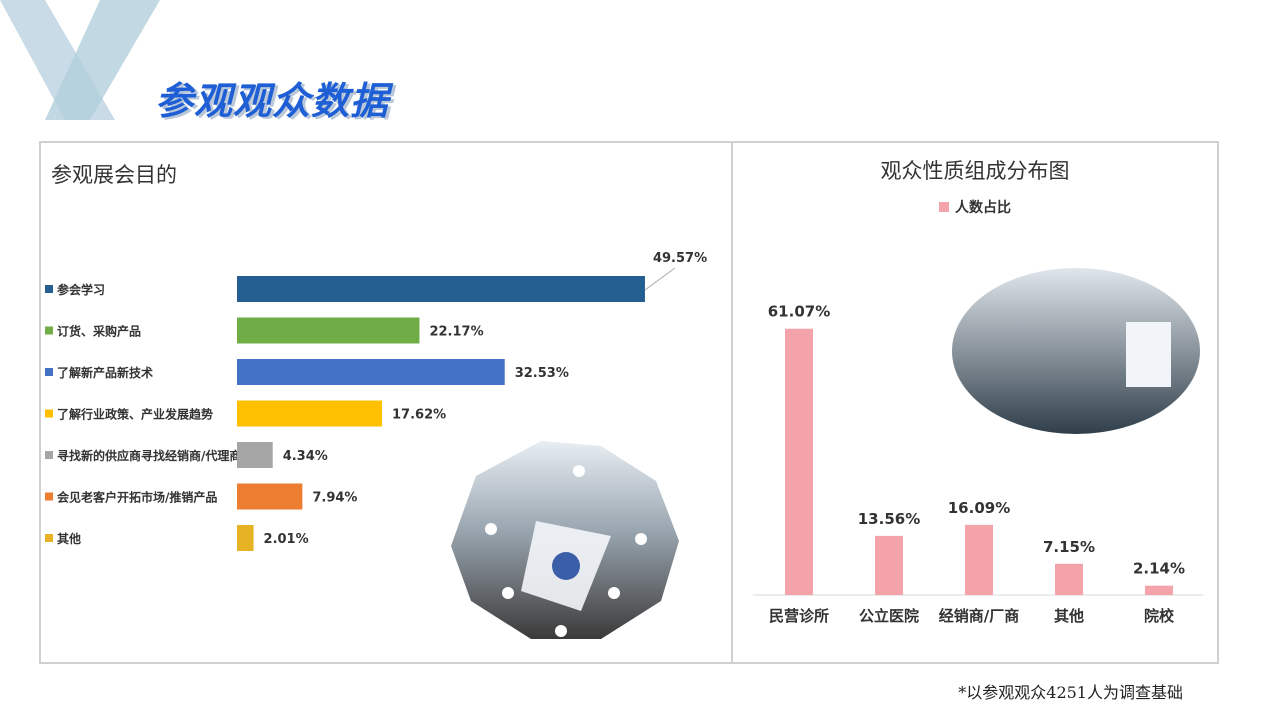 Image resolution: width=1267 pixels, height=713 pixels. Describe the element at coordinates (99, 331) in the screenshot. I see `category-label: 订货、采购产品` at that location.